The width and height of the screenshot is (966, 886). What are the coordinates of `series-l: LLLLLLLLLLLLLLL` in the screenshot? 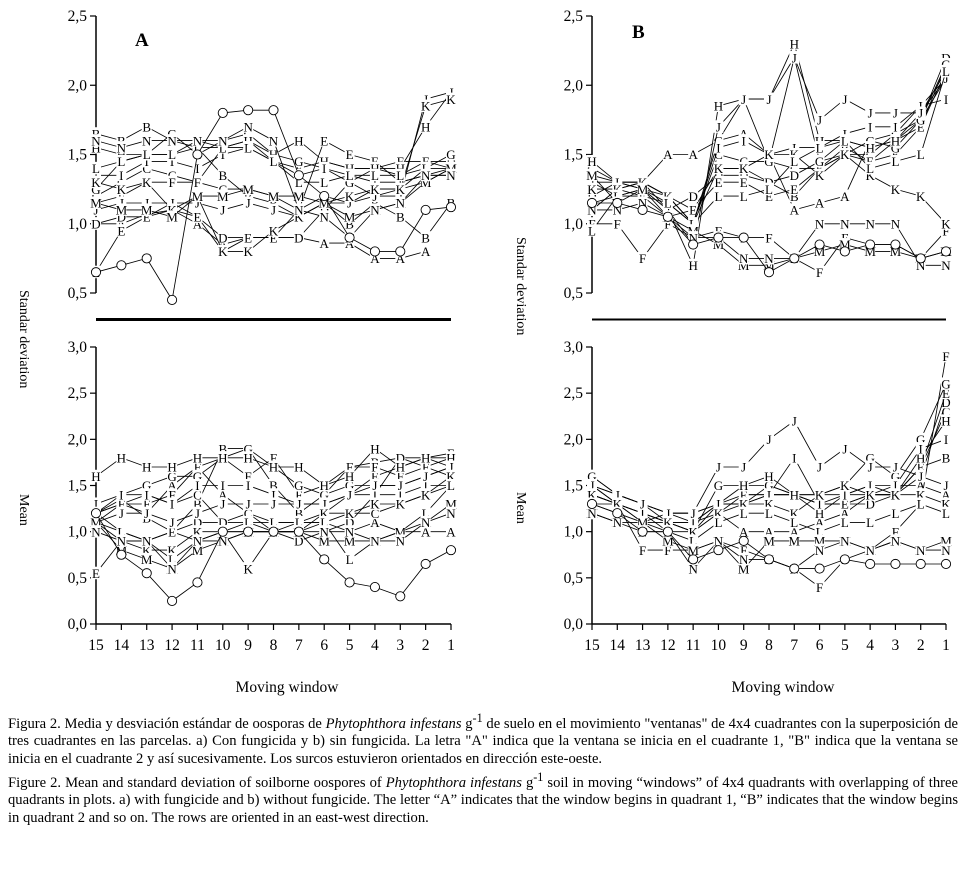 It's located at (273, 165).